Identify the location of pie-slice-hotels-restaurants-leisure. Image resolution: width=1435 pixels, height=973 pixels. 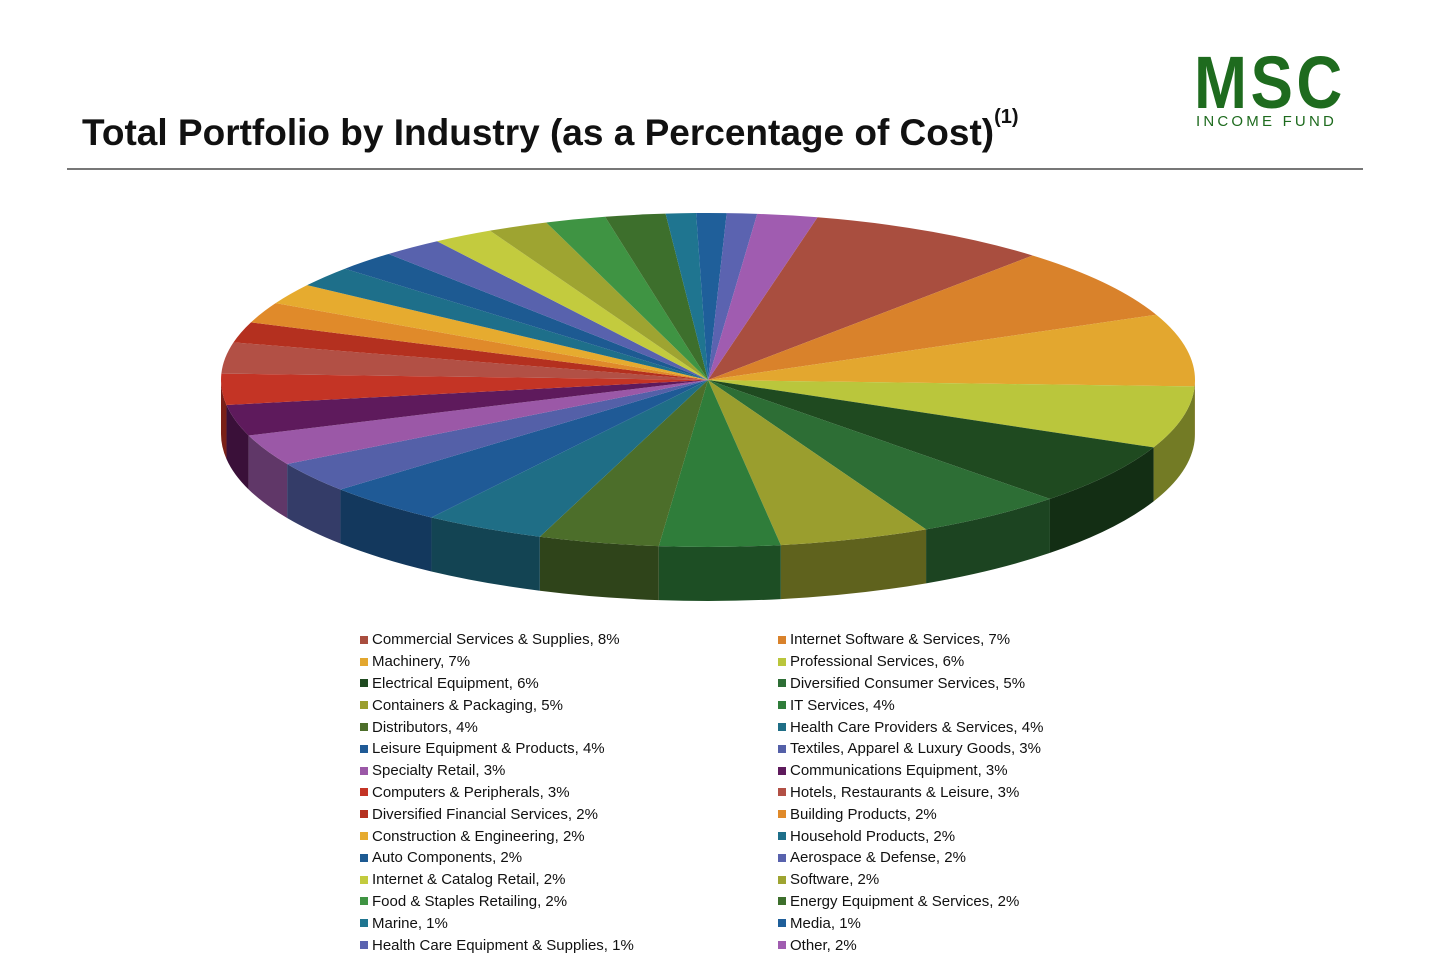
(465, 361).